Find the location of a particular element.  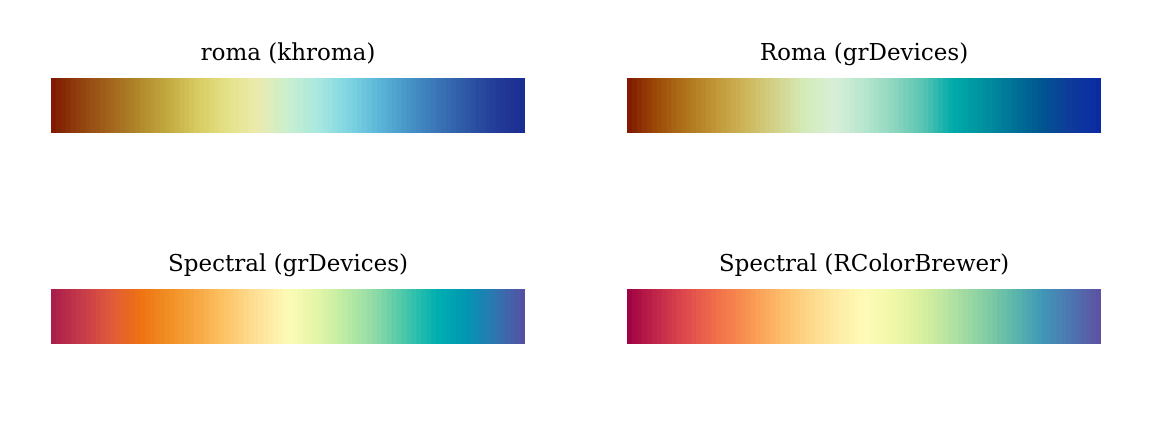

panel-title: Spectral (grDevices) is located at coordinates (288, 264).